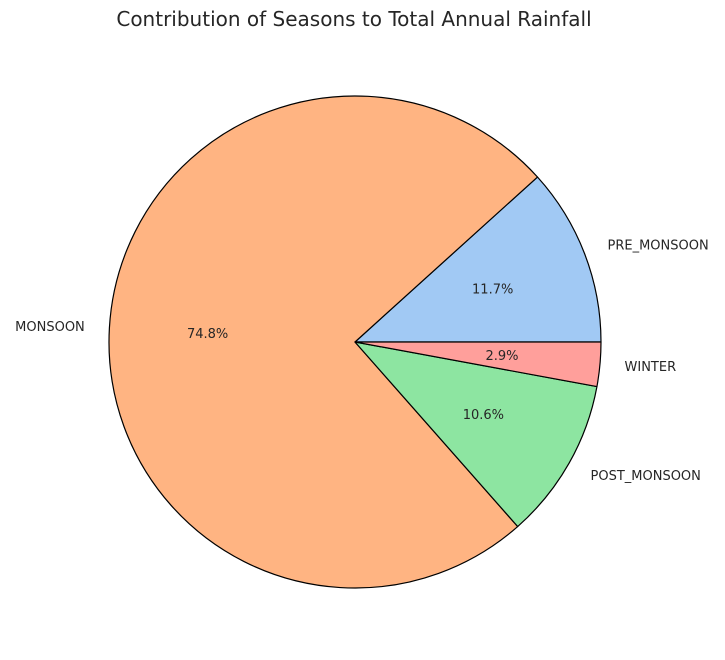 Image resolution: width=725 pixels, height=660 pixels. I want to click on pie-slice-pre-monsoon, so click(478, 259).